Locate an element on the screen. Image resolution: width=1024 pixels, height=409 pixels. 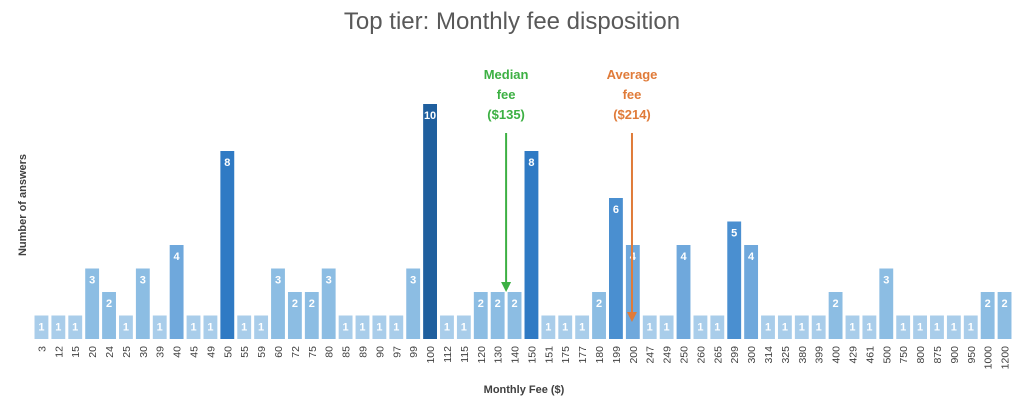
x-tick-15: 15 is located at coordinates (76, 352).